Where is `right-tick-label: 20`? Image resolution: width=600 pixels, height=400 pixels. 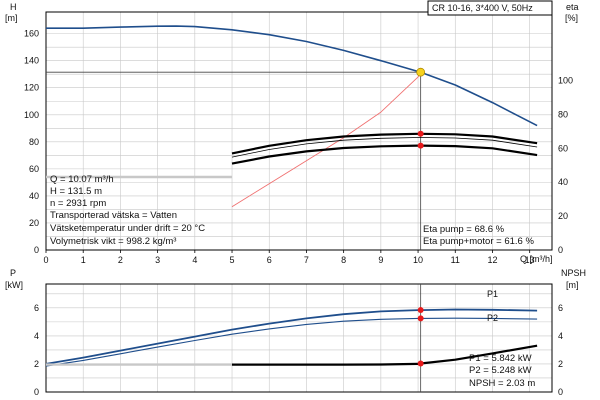 right-tick-label: 20 is located at coordinates (563, 216).